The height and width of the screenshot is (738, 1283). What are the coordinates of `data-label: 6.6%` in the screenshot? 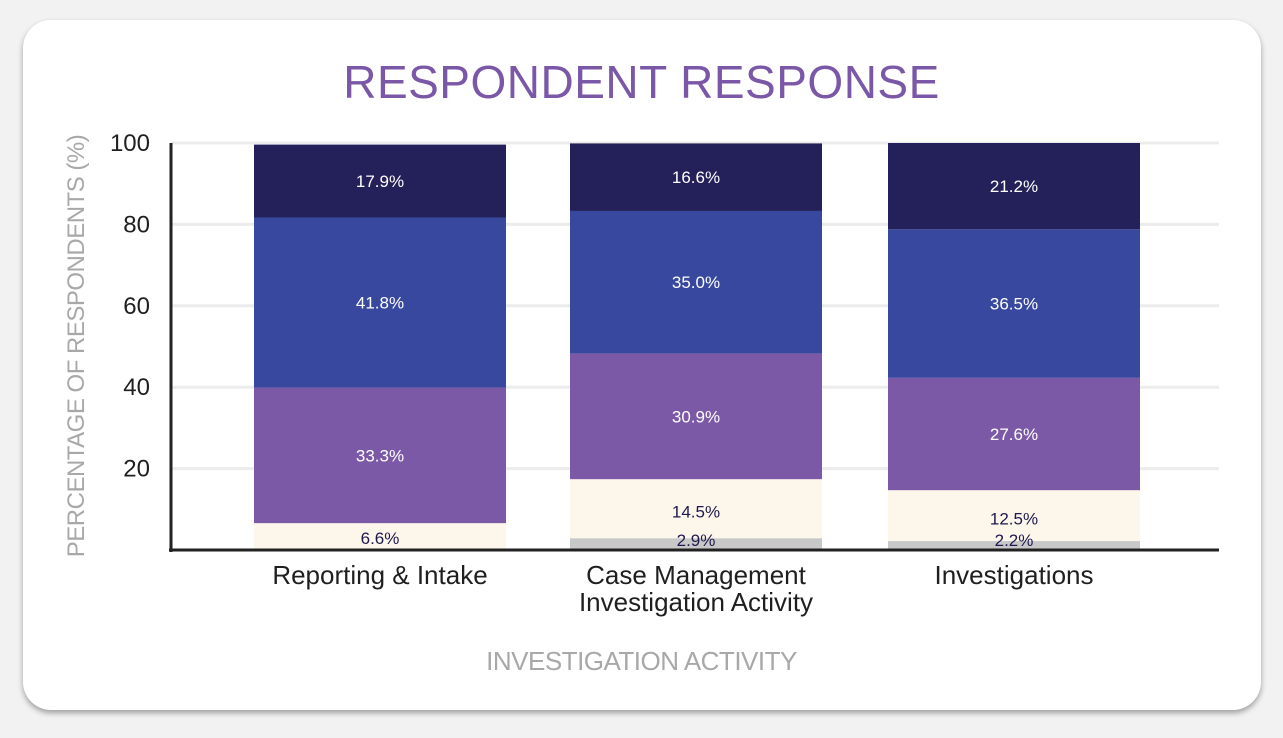 It's located at (380, 538).